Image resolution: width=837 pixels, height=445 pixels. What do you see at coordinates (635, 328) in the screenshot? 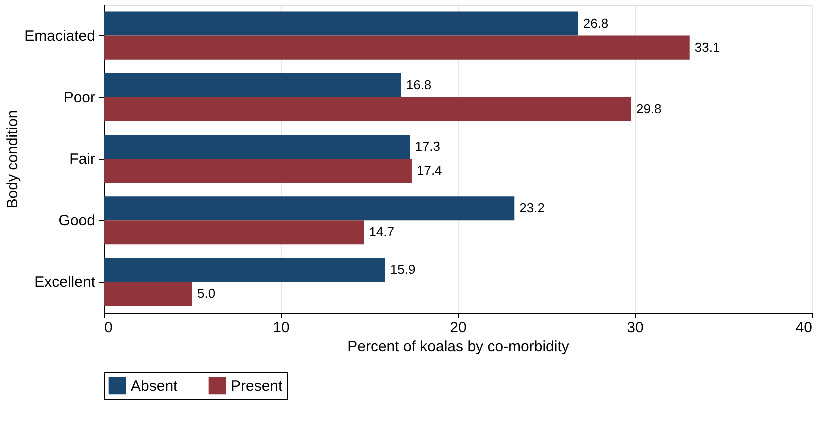
I see `x-tick-label: 30` at bounding box center [635, 328].